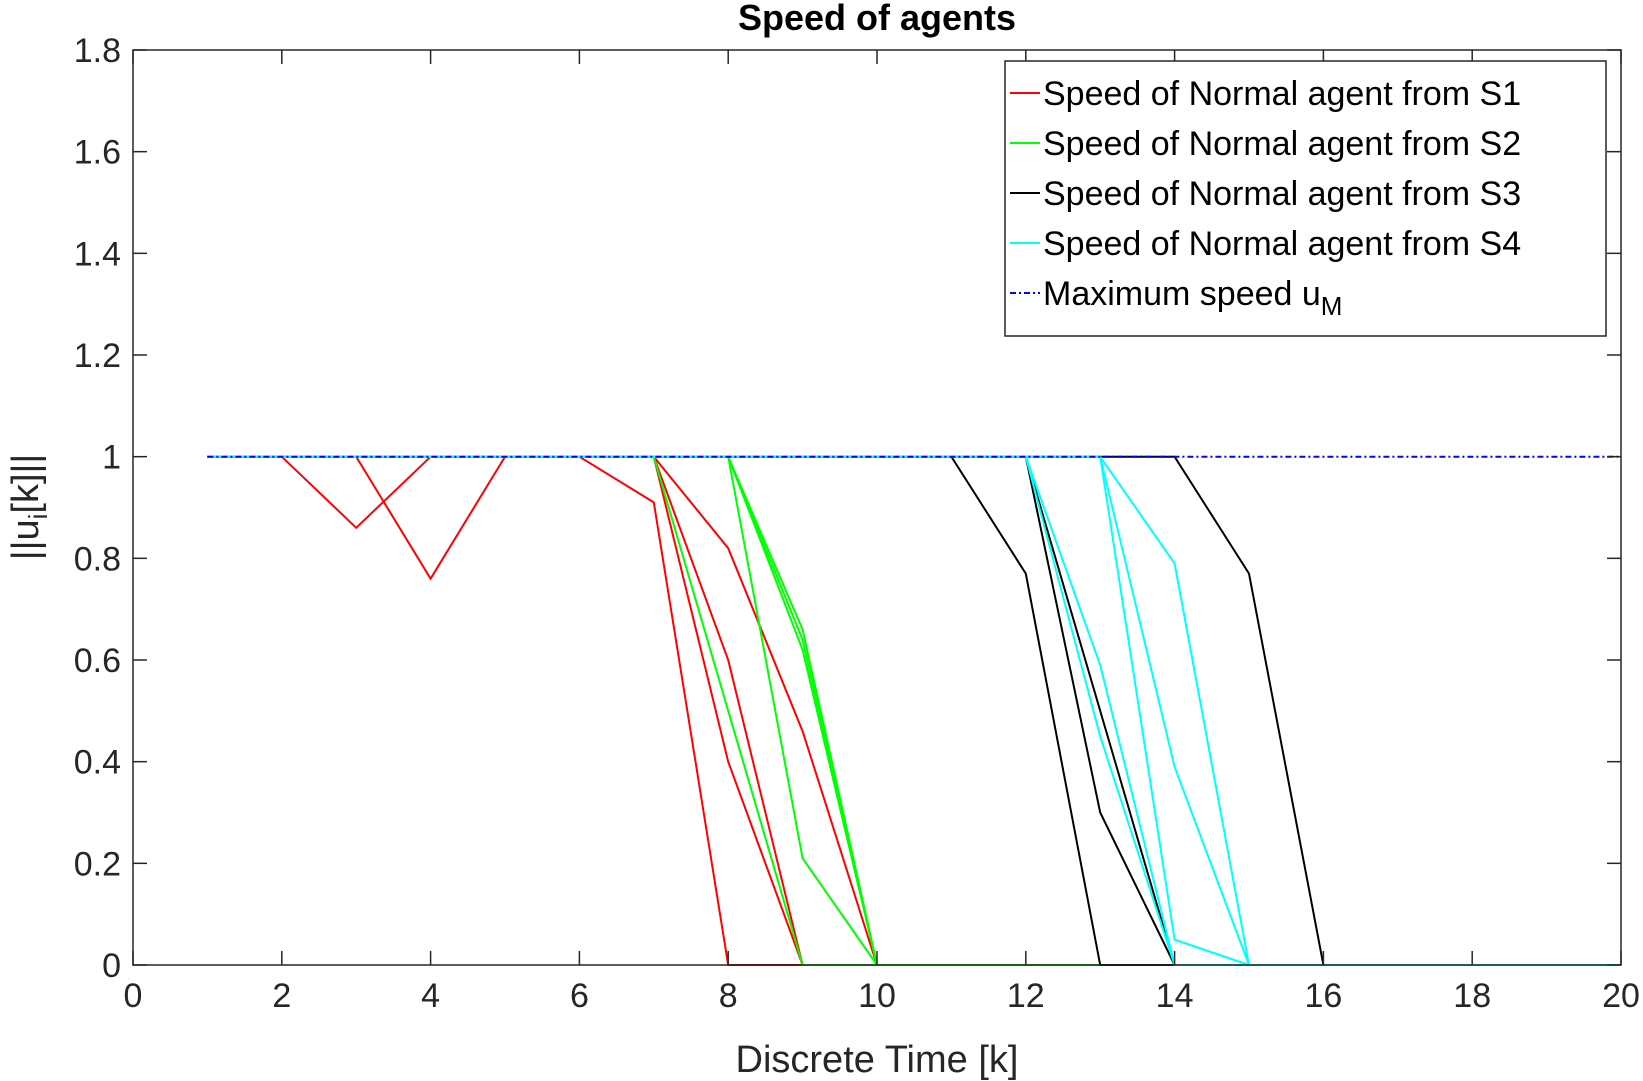 The width and height of the screenshot is (1643, 1081). Describe the element at coordinates (1175, 996) in the screenshot. I see `x-tick-label: 14` at that location.